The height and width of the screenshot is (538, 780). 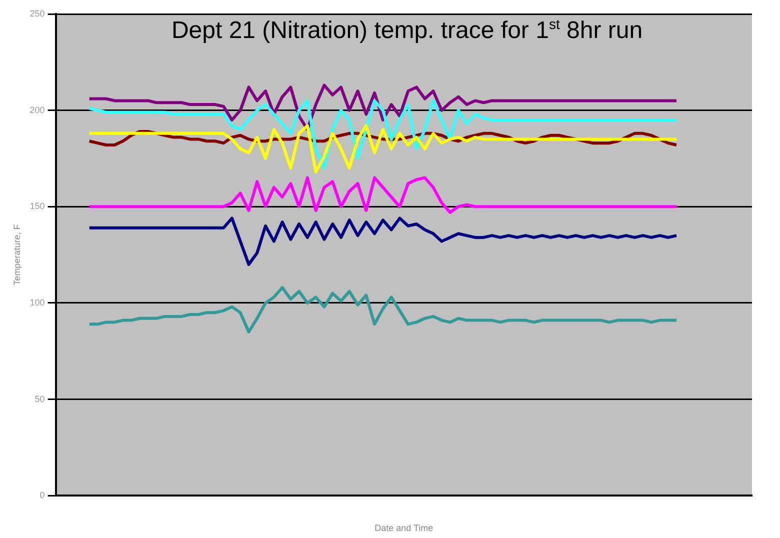 What do you see at coordinates (39, 399) in the screenshot?
I see `y-tick-label: 50` at bounding box center [39, 399].